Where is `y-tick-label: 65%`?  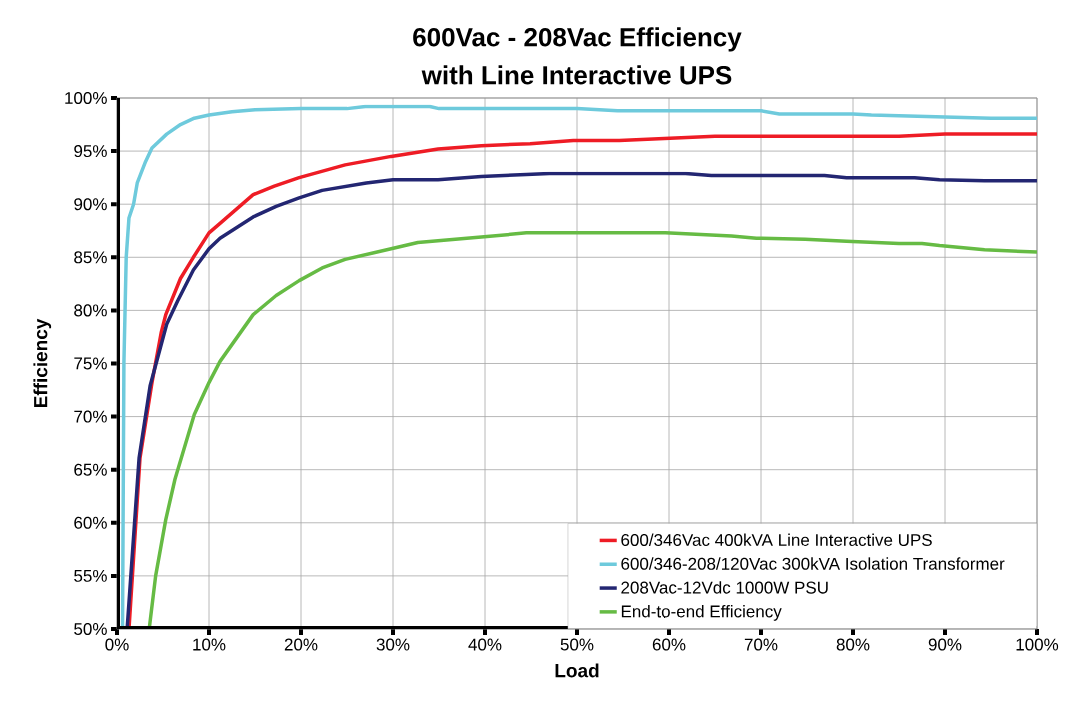 y-tick-label: 65% is located at coordinates (90, 469).